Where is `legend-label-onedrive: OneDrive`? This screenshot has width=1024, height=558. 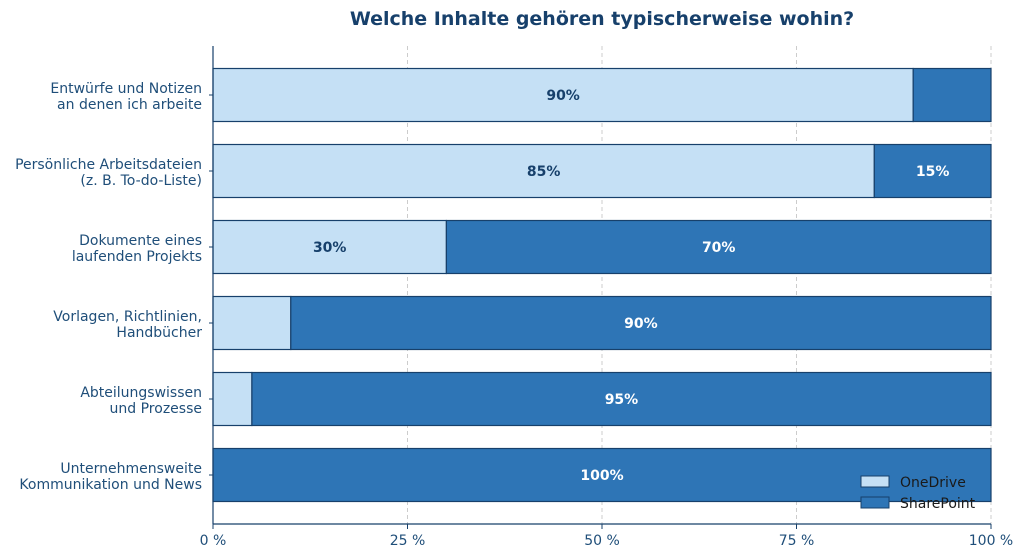
legend-label-onedrive: OneDrive is located at coordinates (933, 483).